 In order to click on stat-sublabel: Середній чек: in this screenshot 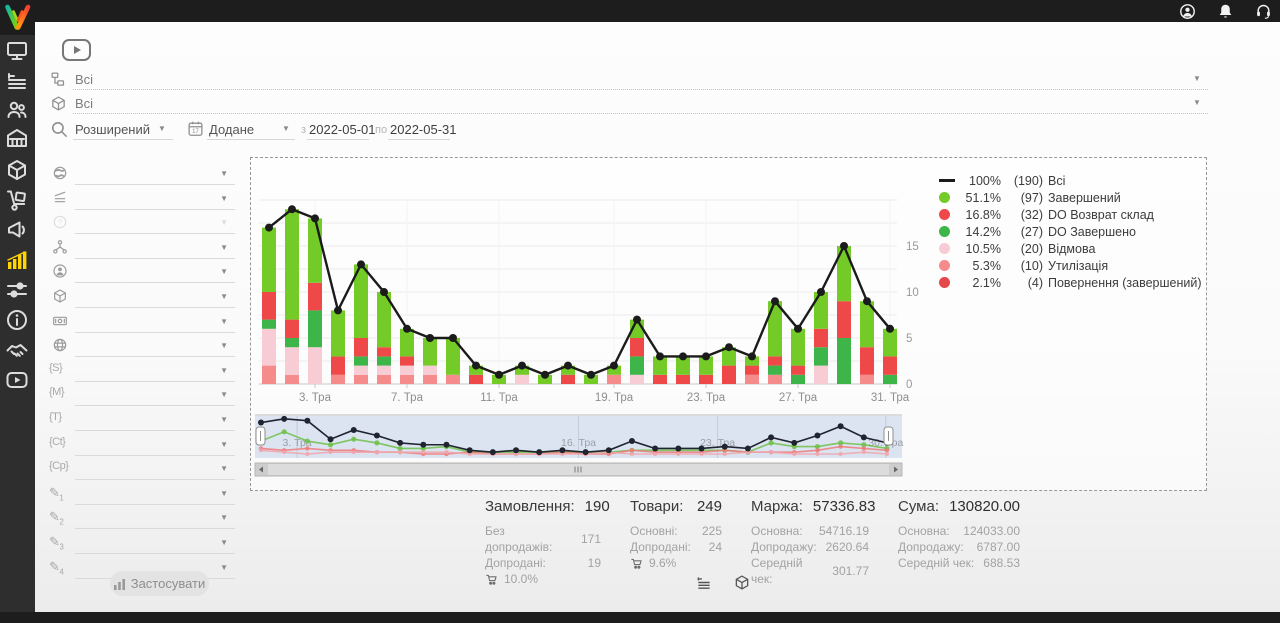, I will do `click(777, 571)`.